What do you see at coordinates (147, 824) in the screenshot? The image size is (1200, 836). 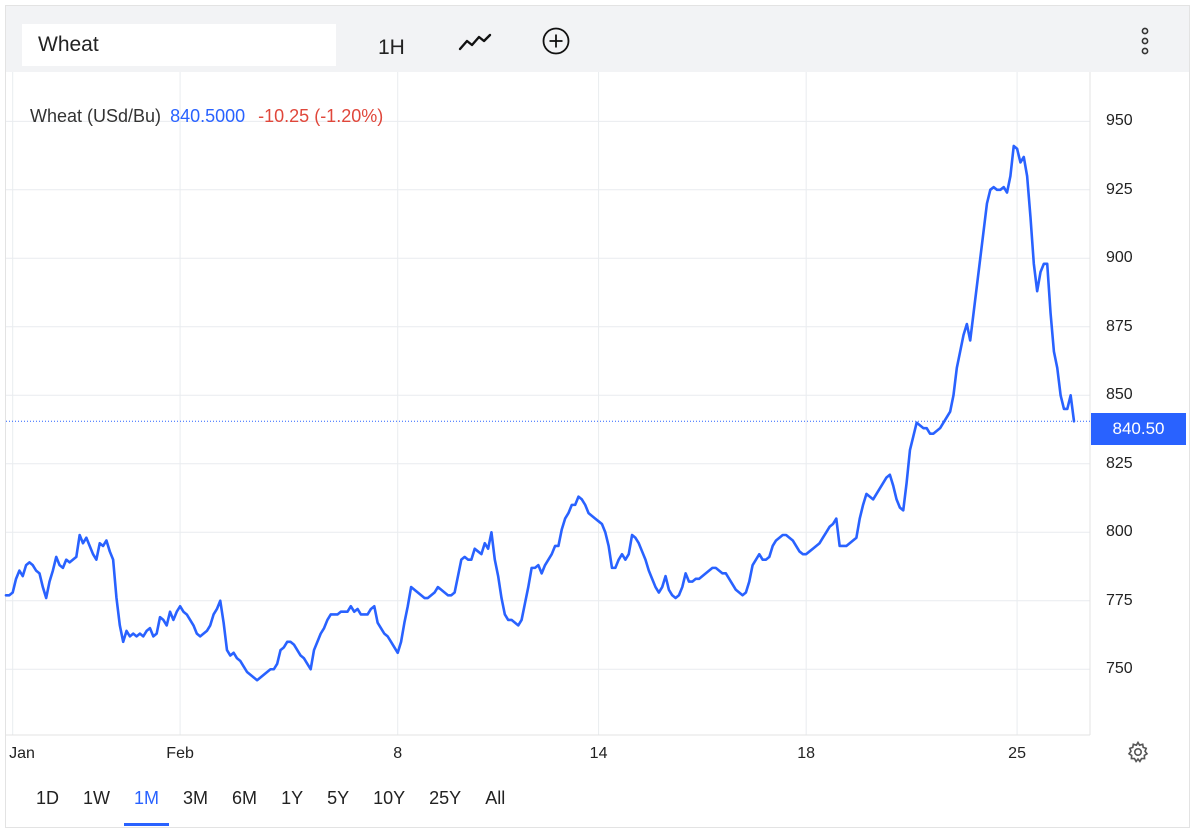 I see `active-range-underline` at bounding box center [147, 824].